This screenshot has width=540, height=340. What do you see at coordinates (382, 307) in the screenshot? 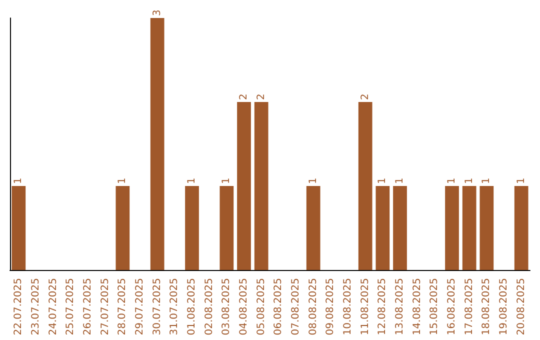
I see `x-tick-label: 12.08.2025` at bounding box center [382, 307].